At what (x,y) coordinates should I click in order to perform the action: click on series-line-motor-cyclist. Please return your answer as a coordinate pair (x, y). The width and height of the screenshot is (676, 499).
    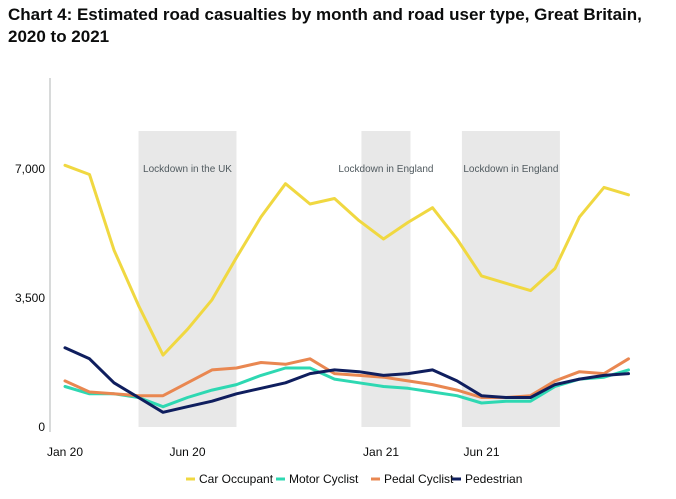
    Looking at the image, I should click on (346, 387).